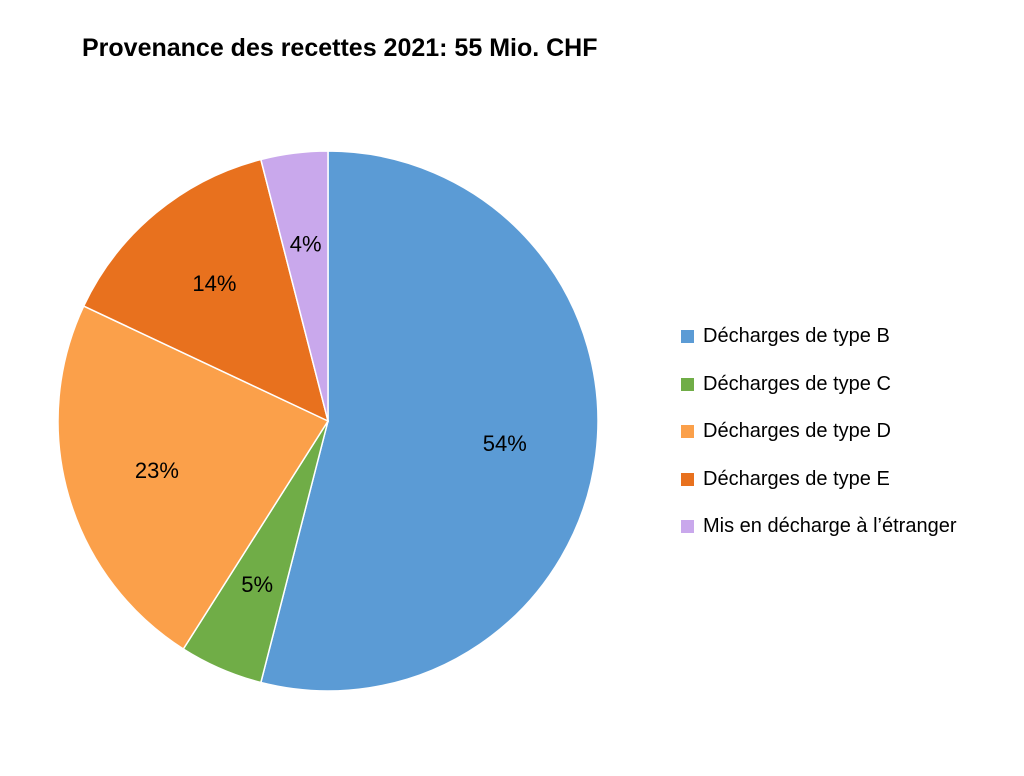  I want to click on legend-item: Décharges de type B, so click(818, 337).